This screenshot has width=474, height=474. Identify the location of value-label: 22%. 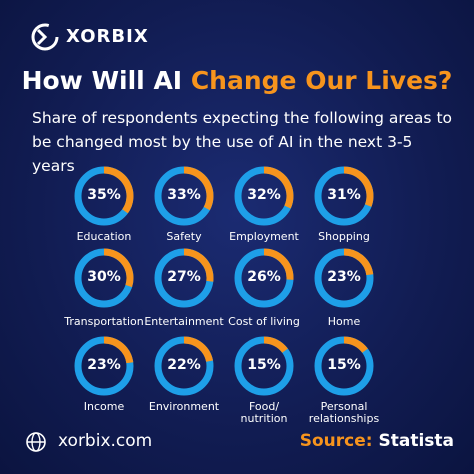
(184, 365).